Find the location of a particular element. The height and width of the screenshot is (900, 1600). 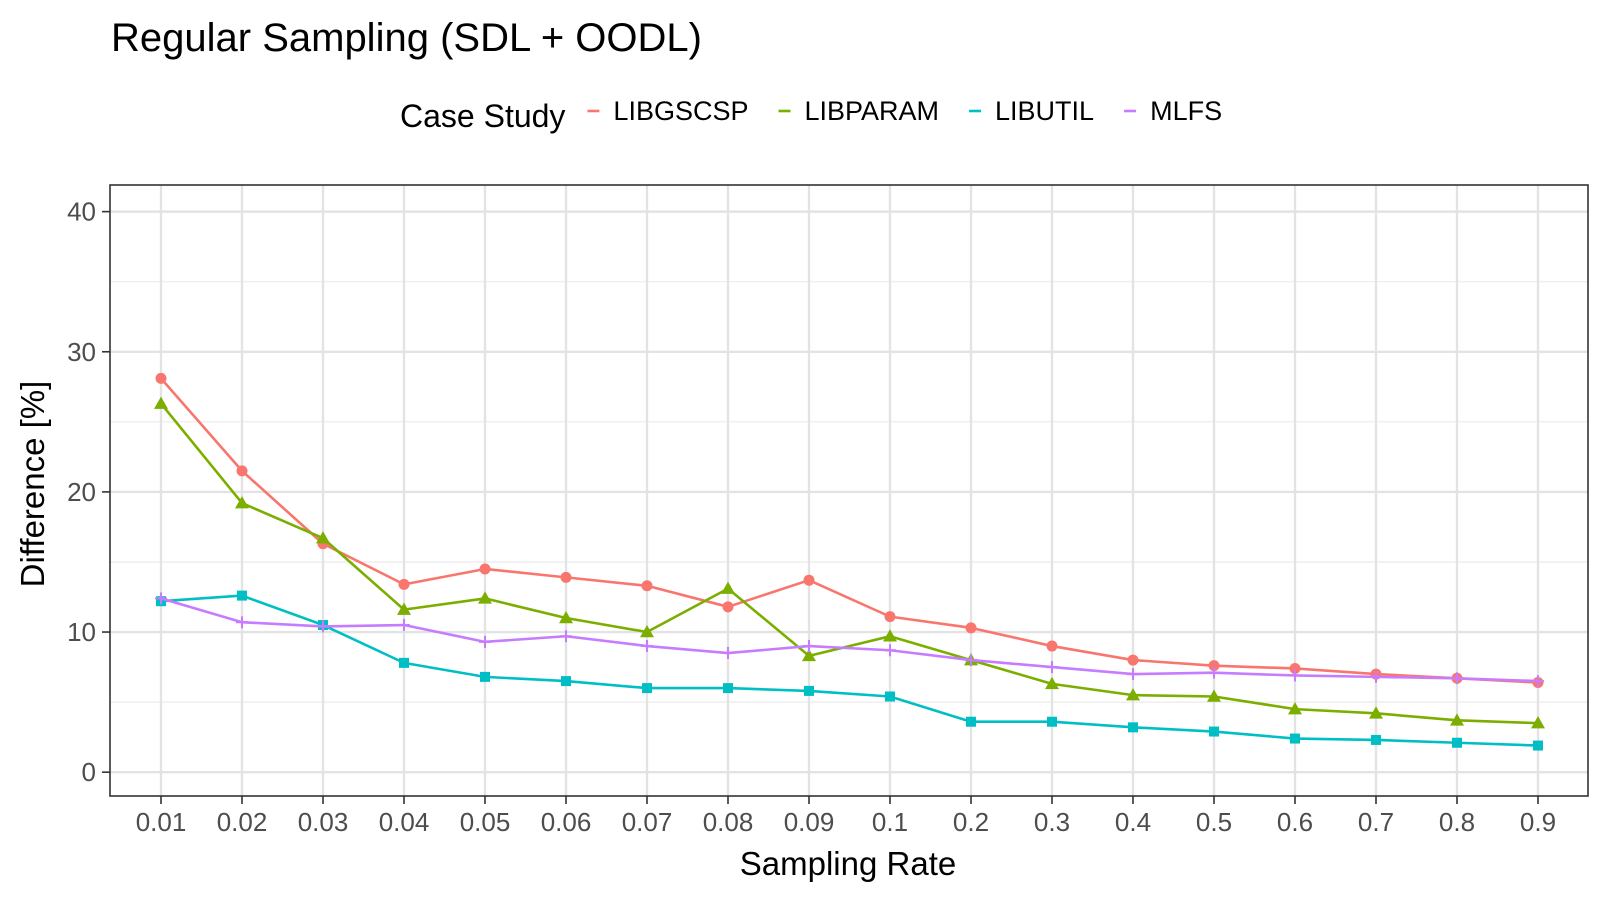

y-tick-label: 40 is located at coordinates (81, 212).